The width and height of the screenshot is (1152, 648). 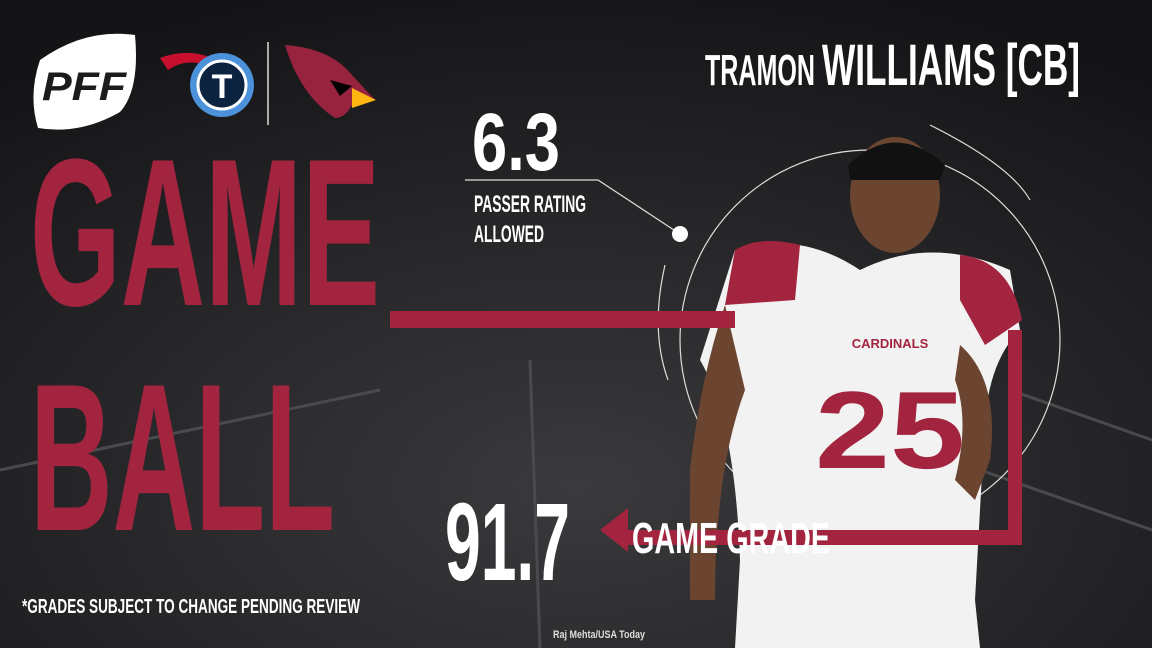 I want to click on headline: BALL, so click(x=182, y=457).